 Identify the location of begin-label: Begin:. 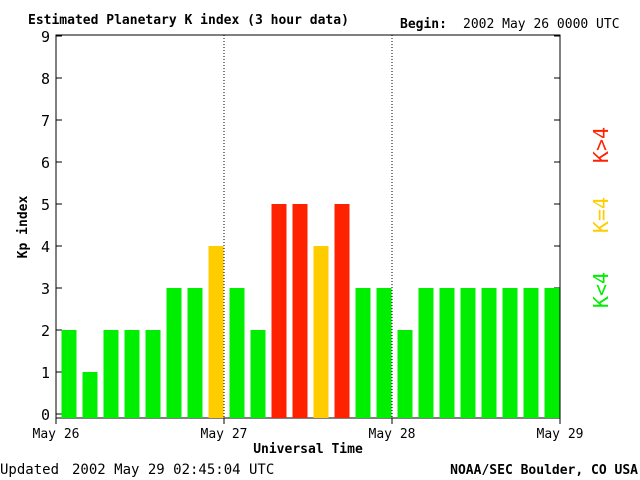
(423, 24).